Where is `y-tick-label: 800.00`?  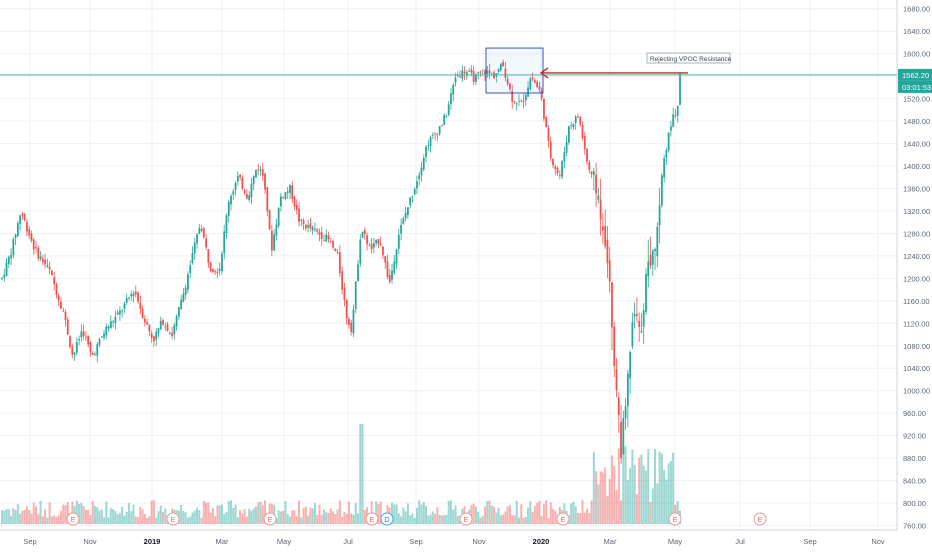
y-tick-label: 800.00 is located at coordinates (914, 503).